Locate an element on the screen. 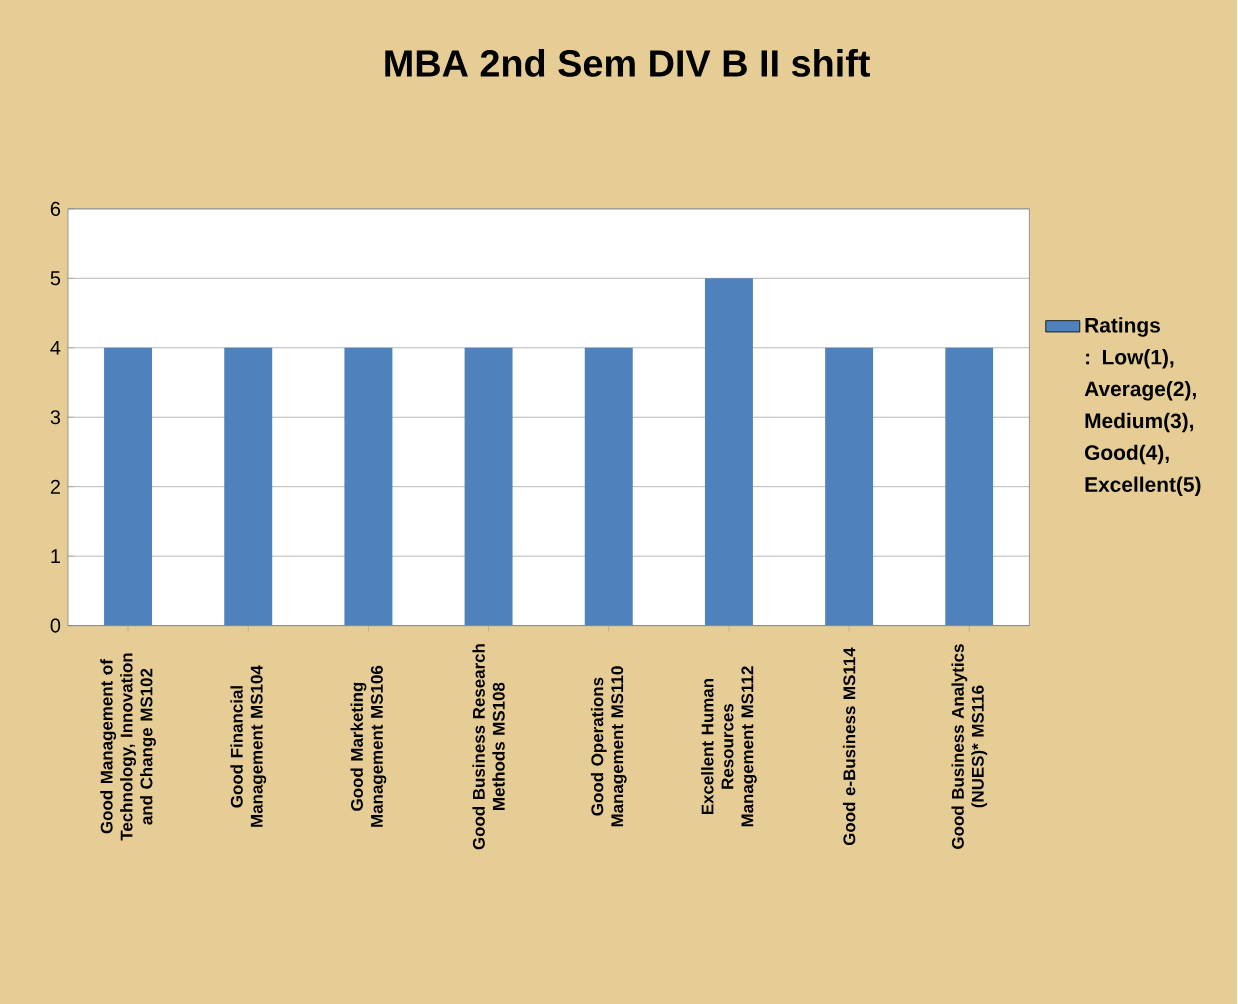 Image resolution: width=1238 pixels, height=1004 pixels. x-tick-label: Good e-Business MS114 is located at coordinates (849, 746).